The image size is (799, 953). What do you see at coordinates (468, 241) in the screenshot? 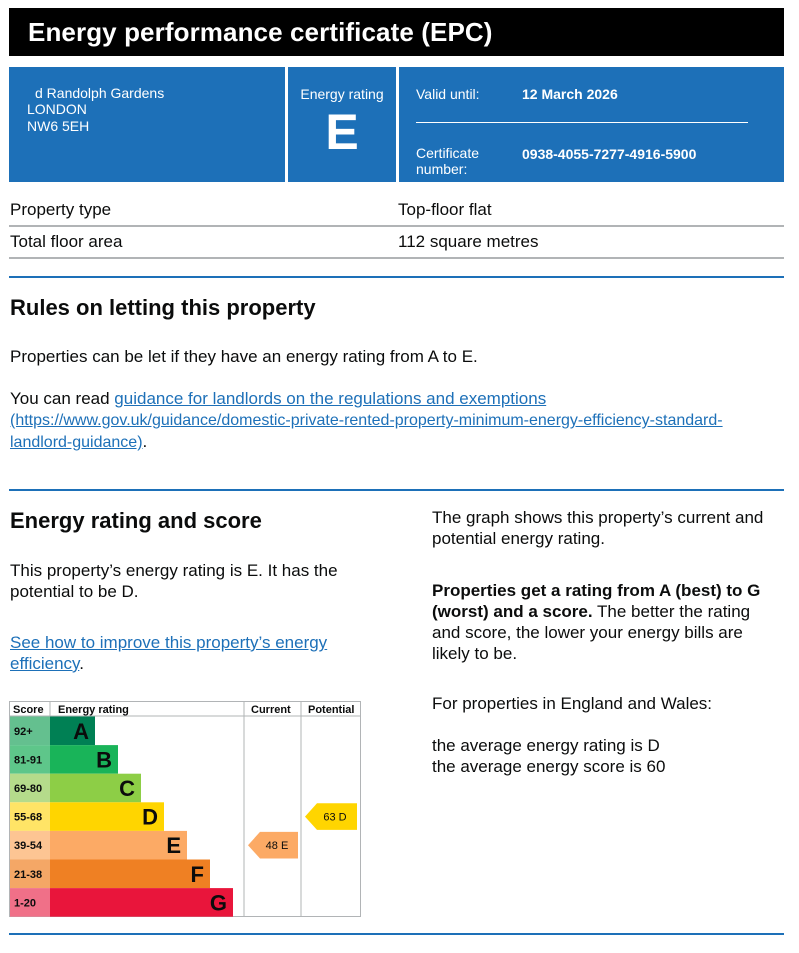
I see `floor-area-value: 112 square metres` at bounding box center [468, 241].